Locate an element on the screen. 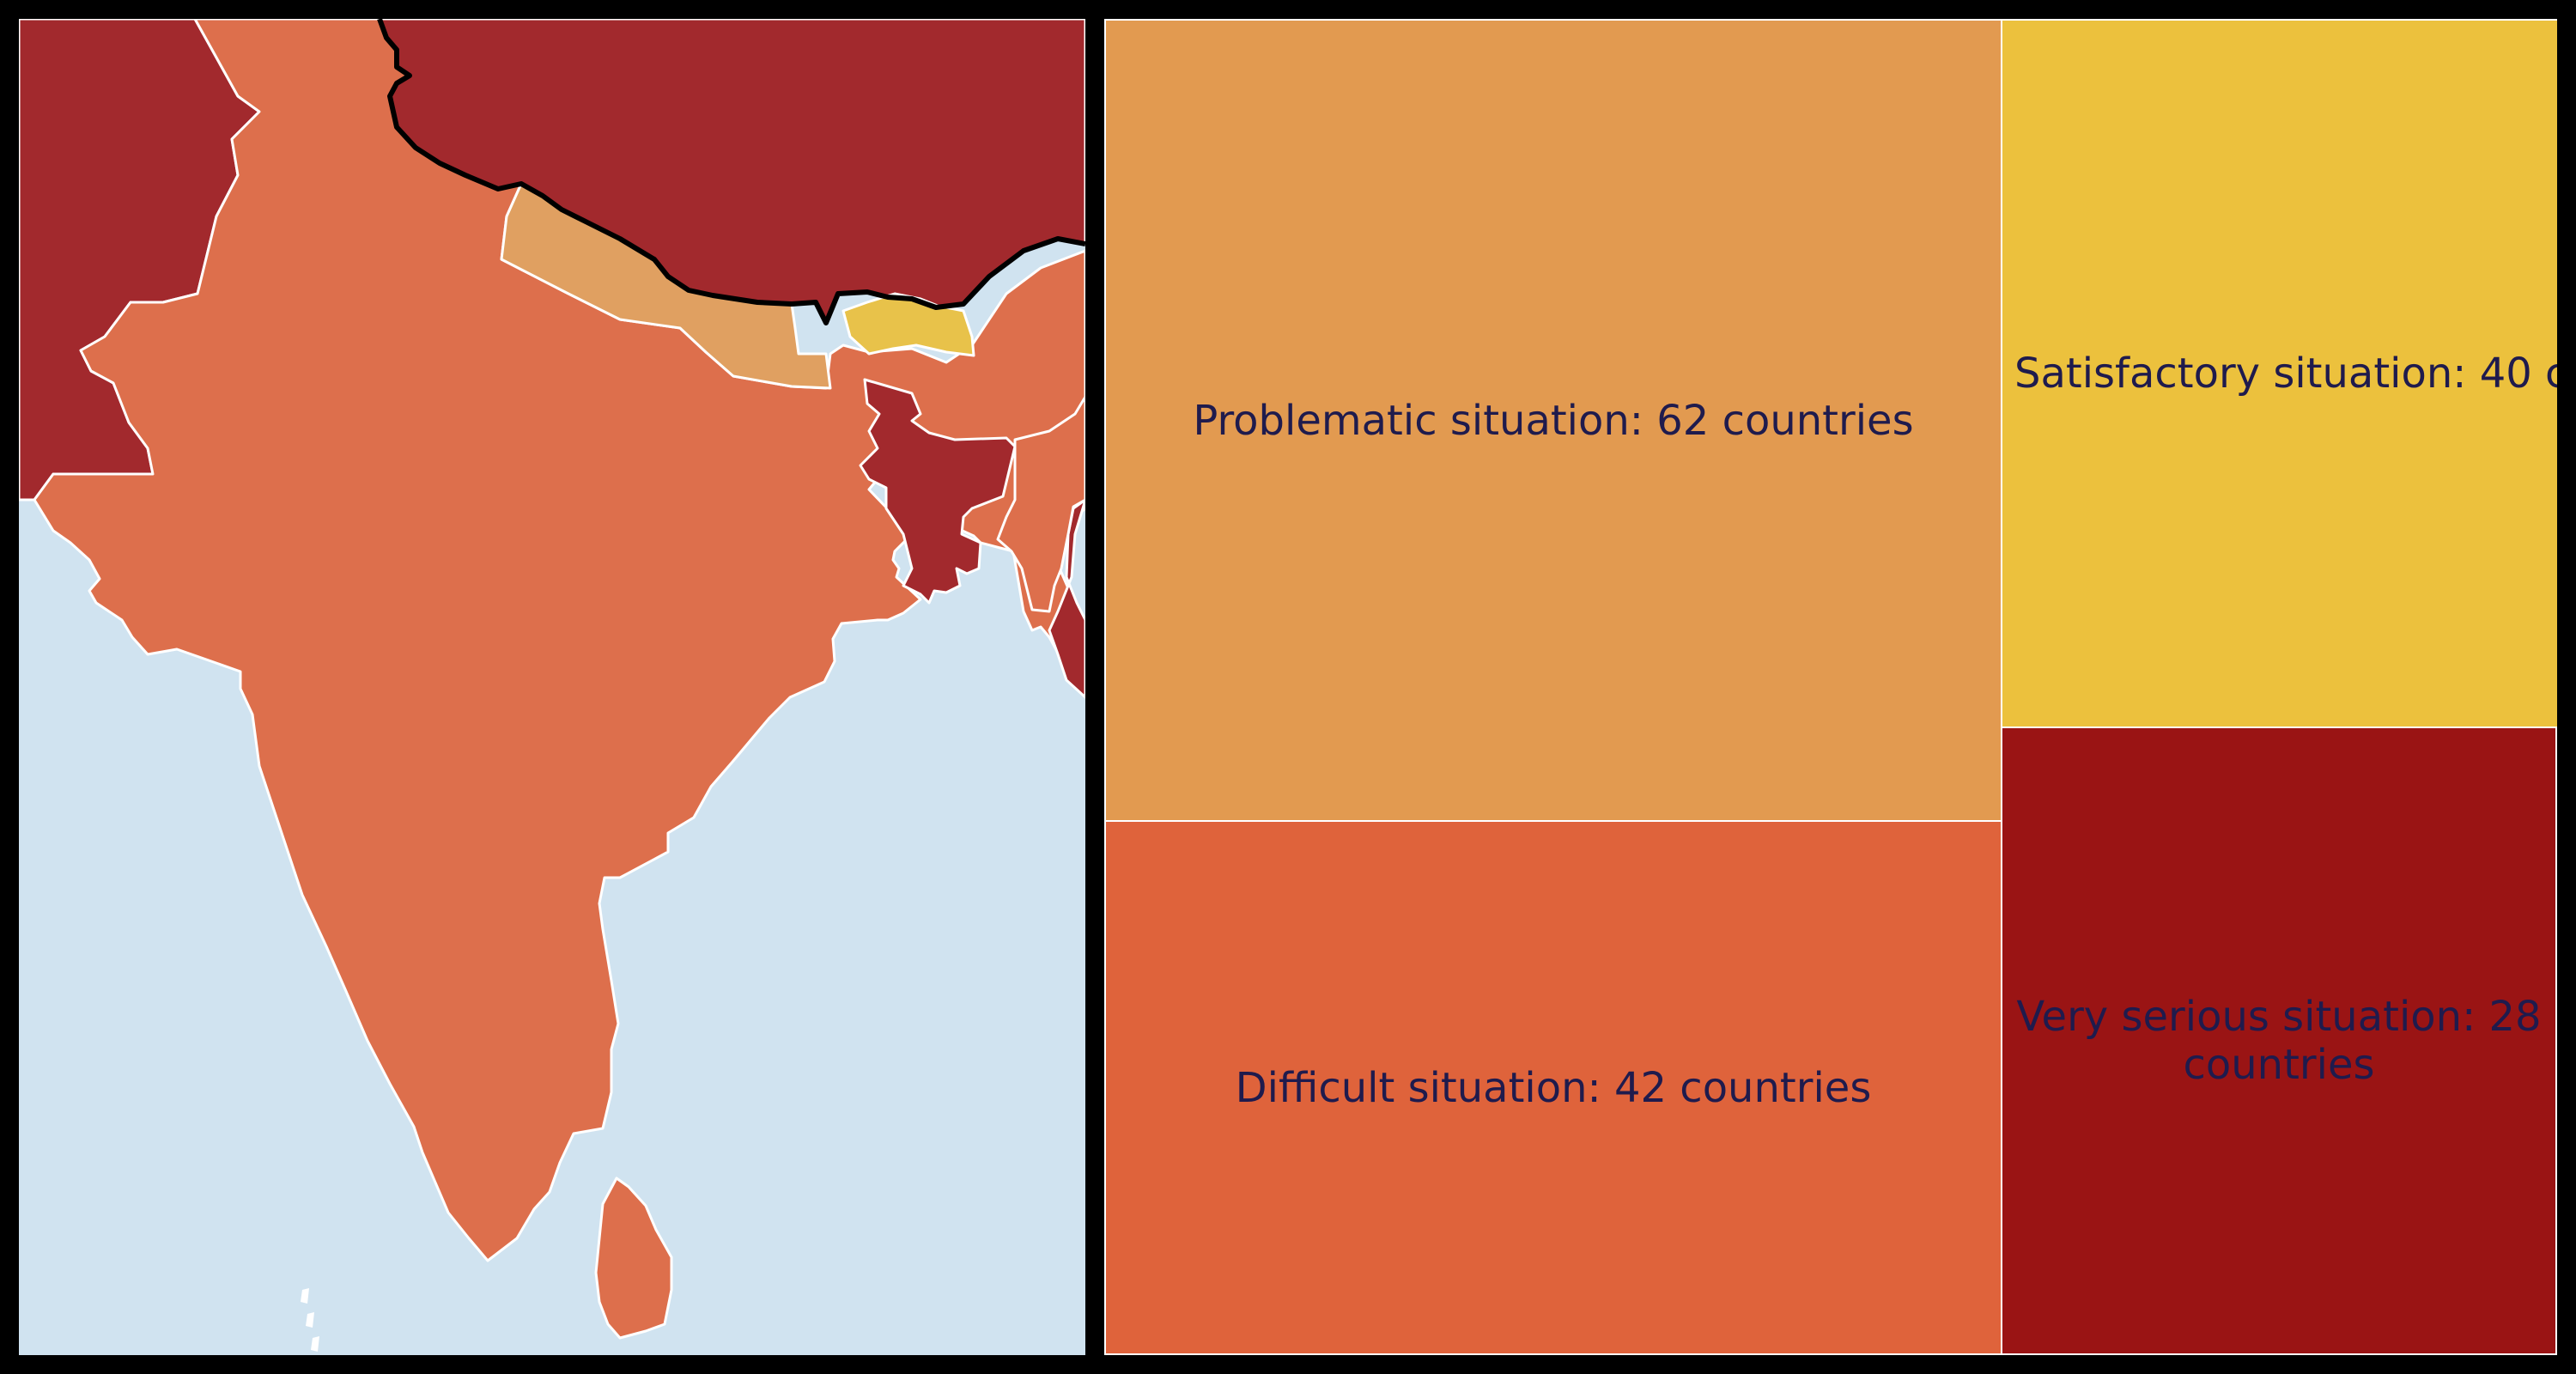 The height and width of the screenshot is (1374, 2576). tile-label-problematic: Problematic situation: 62 countries is located at coordinates (1554, 420).